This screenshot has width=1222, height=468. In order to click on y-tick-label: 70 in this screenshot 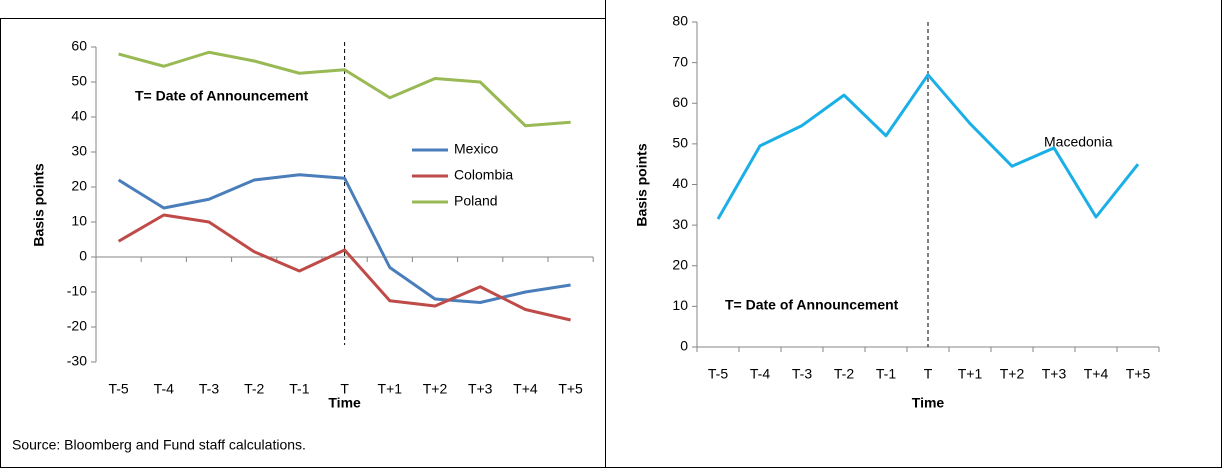, I will do `click(680, 61)`.